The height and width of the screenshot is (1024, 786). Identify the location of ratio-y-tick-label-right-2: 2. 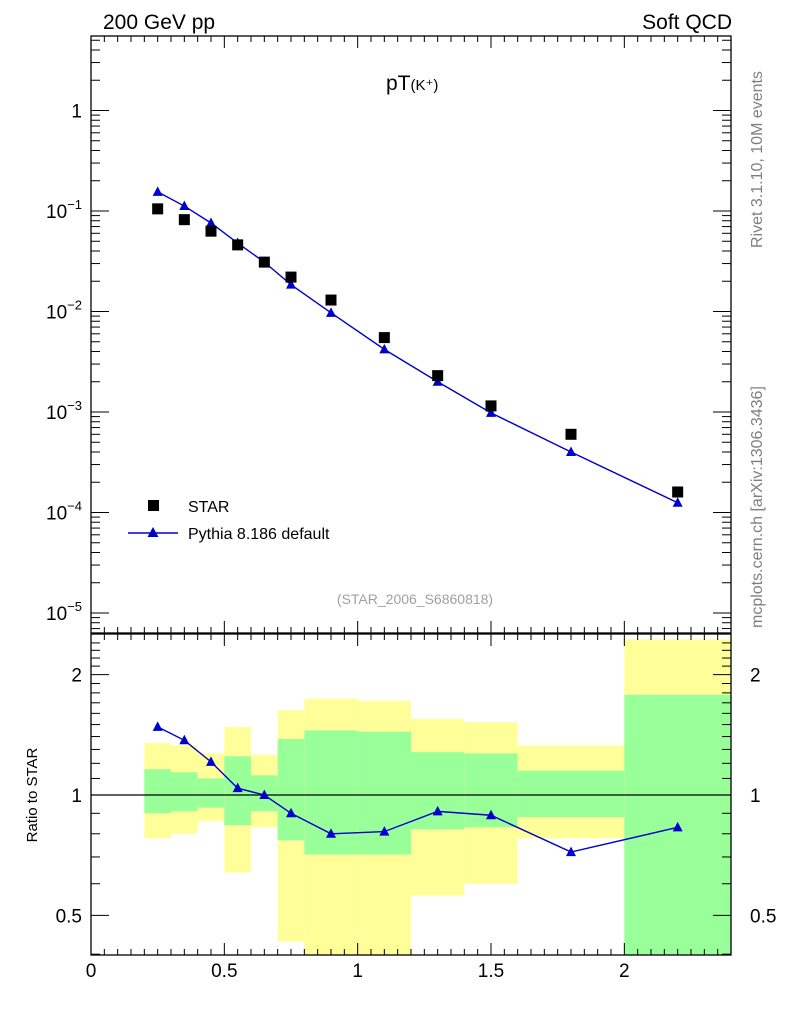
(755, 676).